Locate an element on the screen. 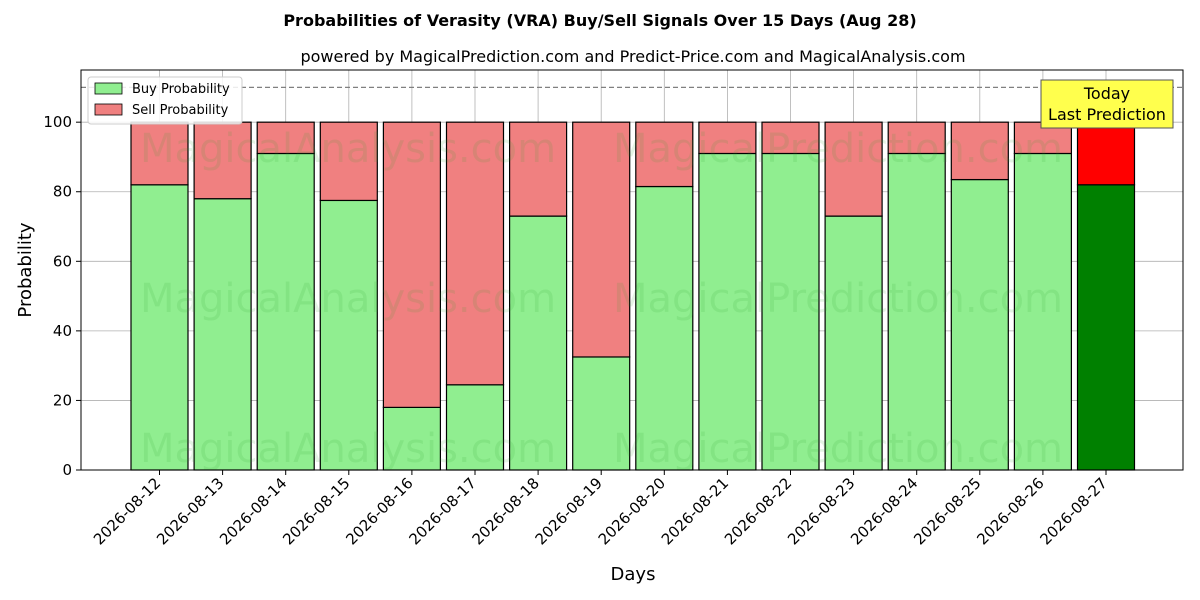 The image size is (1200, 600). legend-box is located at coordinates (165, 100).